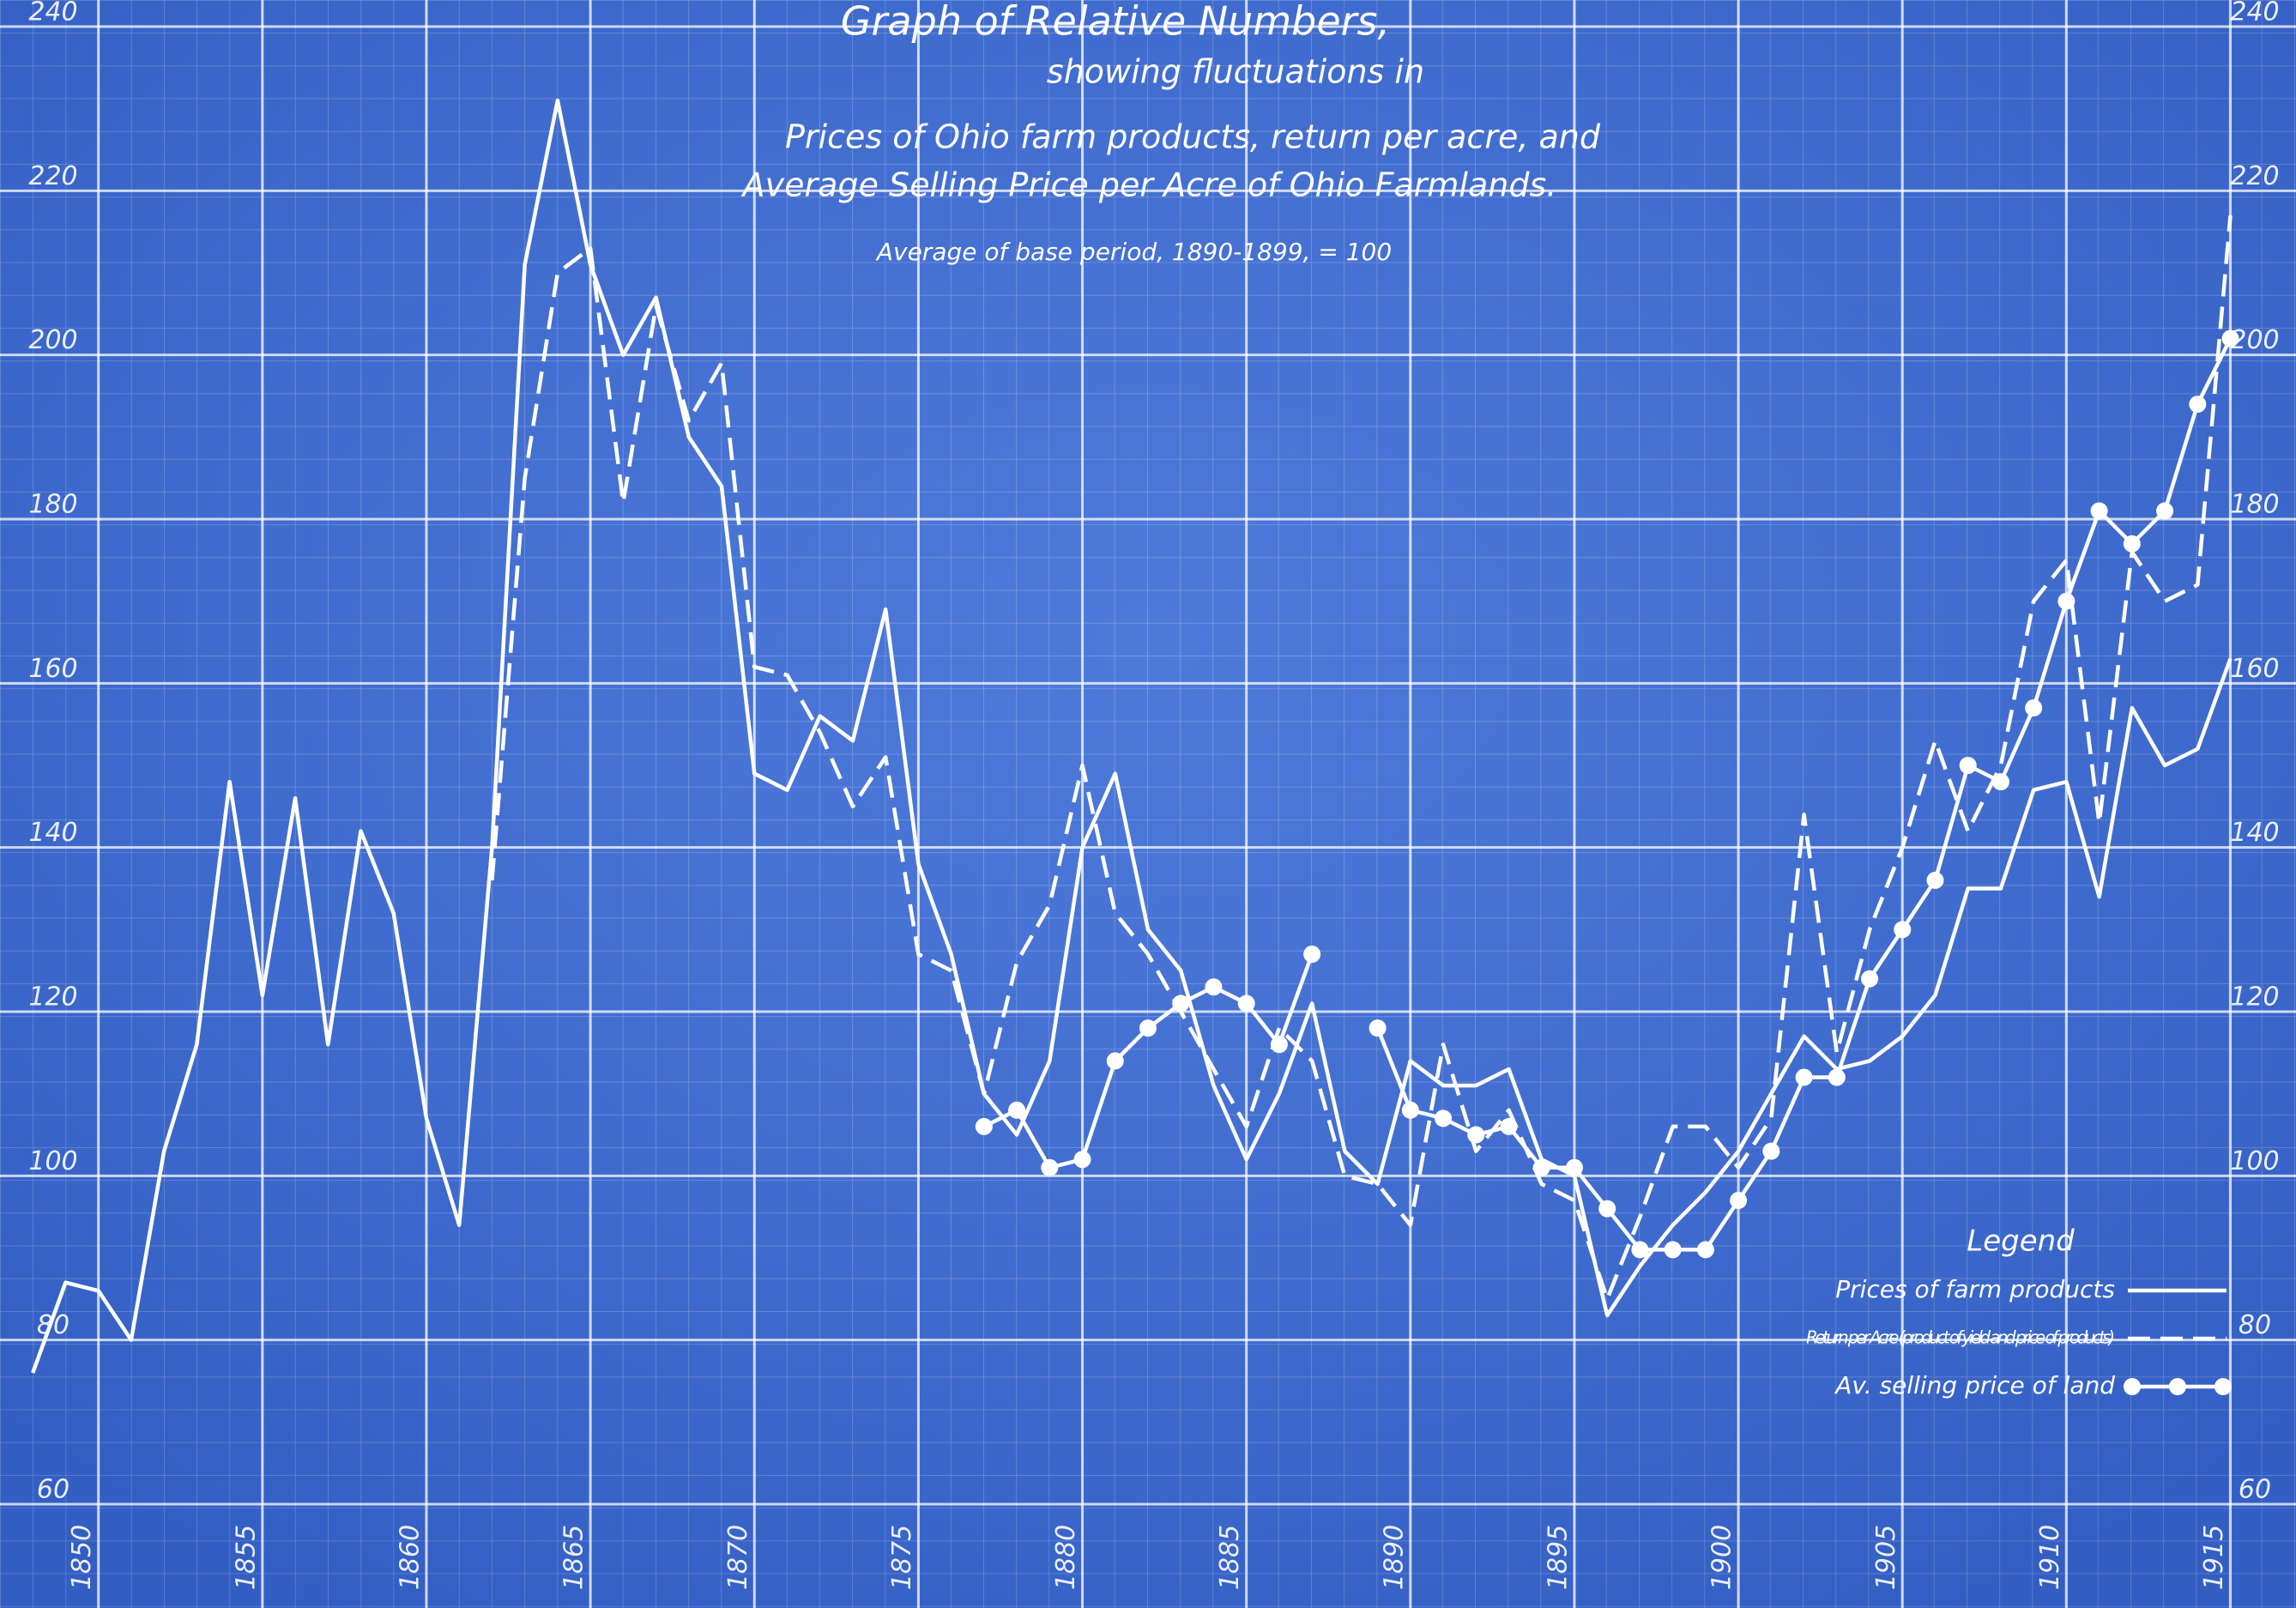 This screenshot has width=2296, height=1608. I want to click on x-tick-label: 1910, so click(2050, 1558).